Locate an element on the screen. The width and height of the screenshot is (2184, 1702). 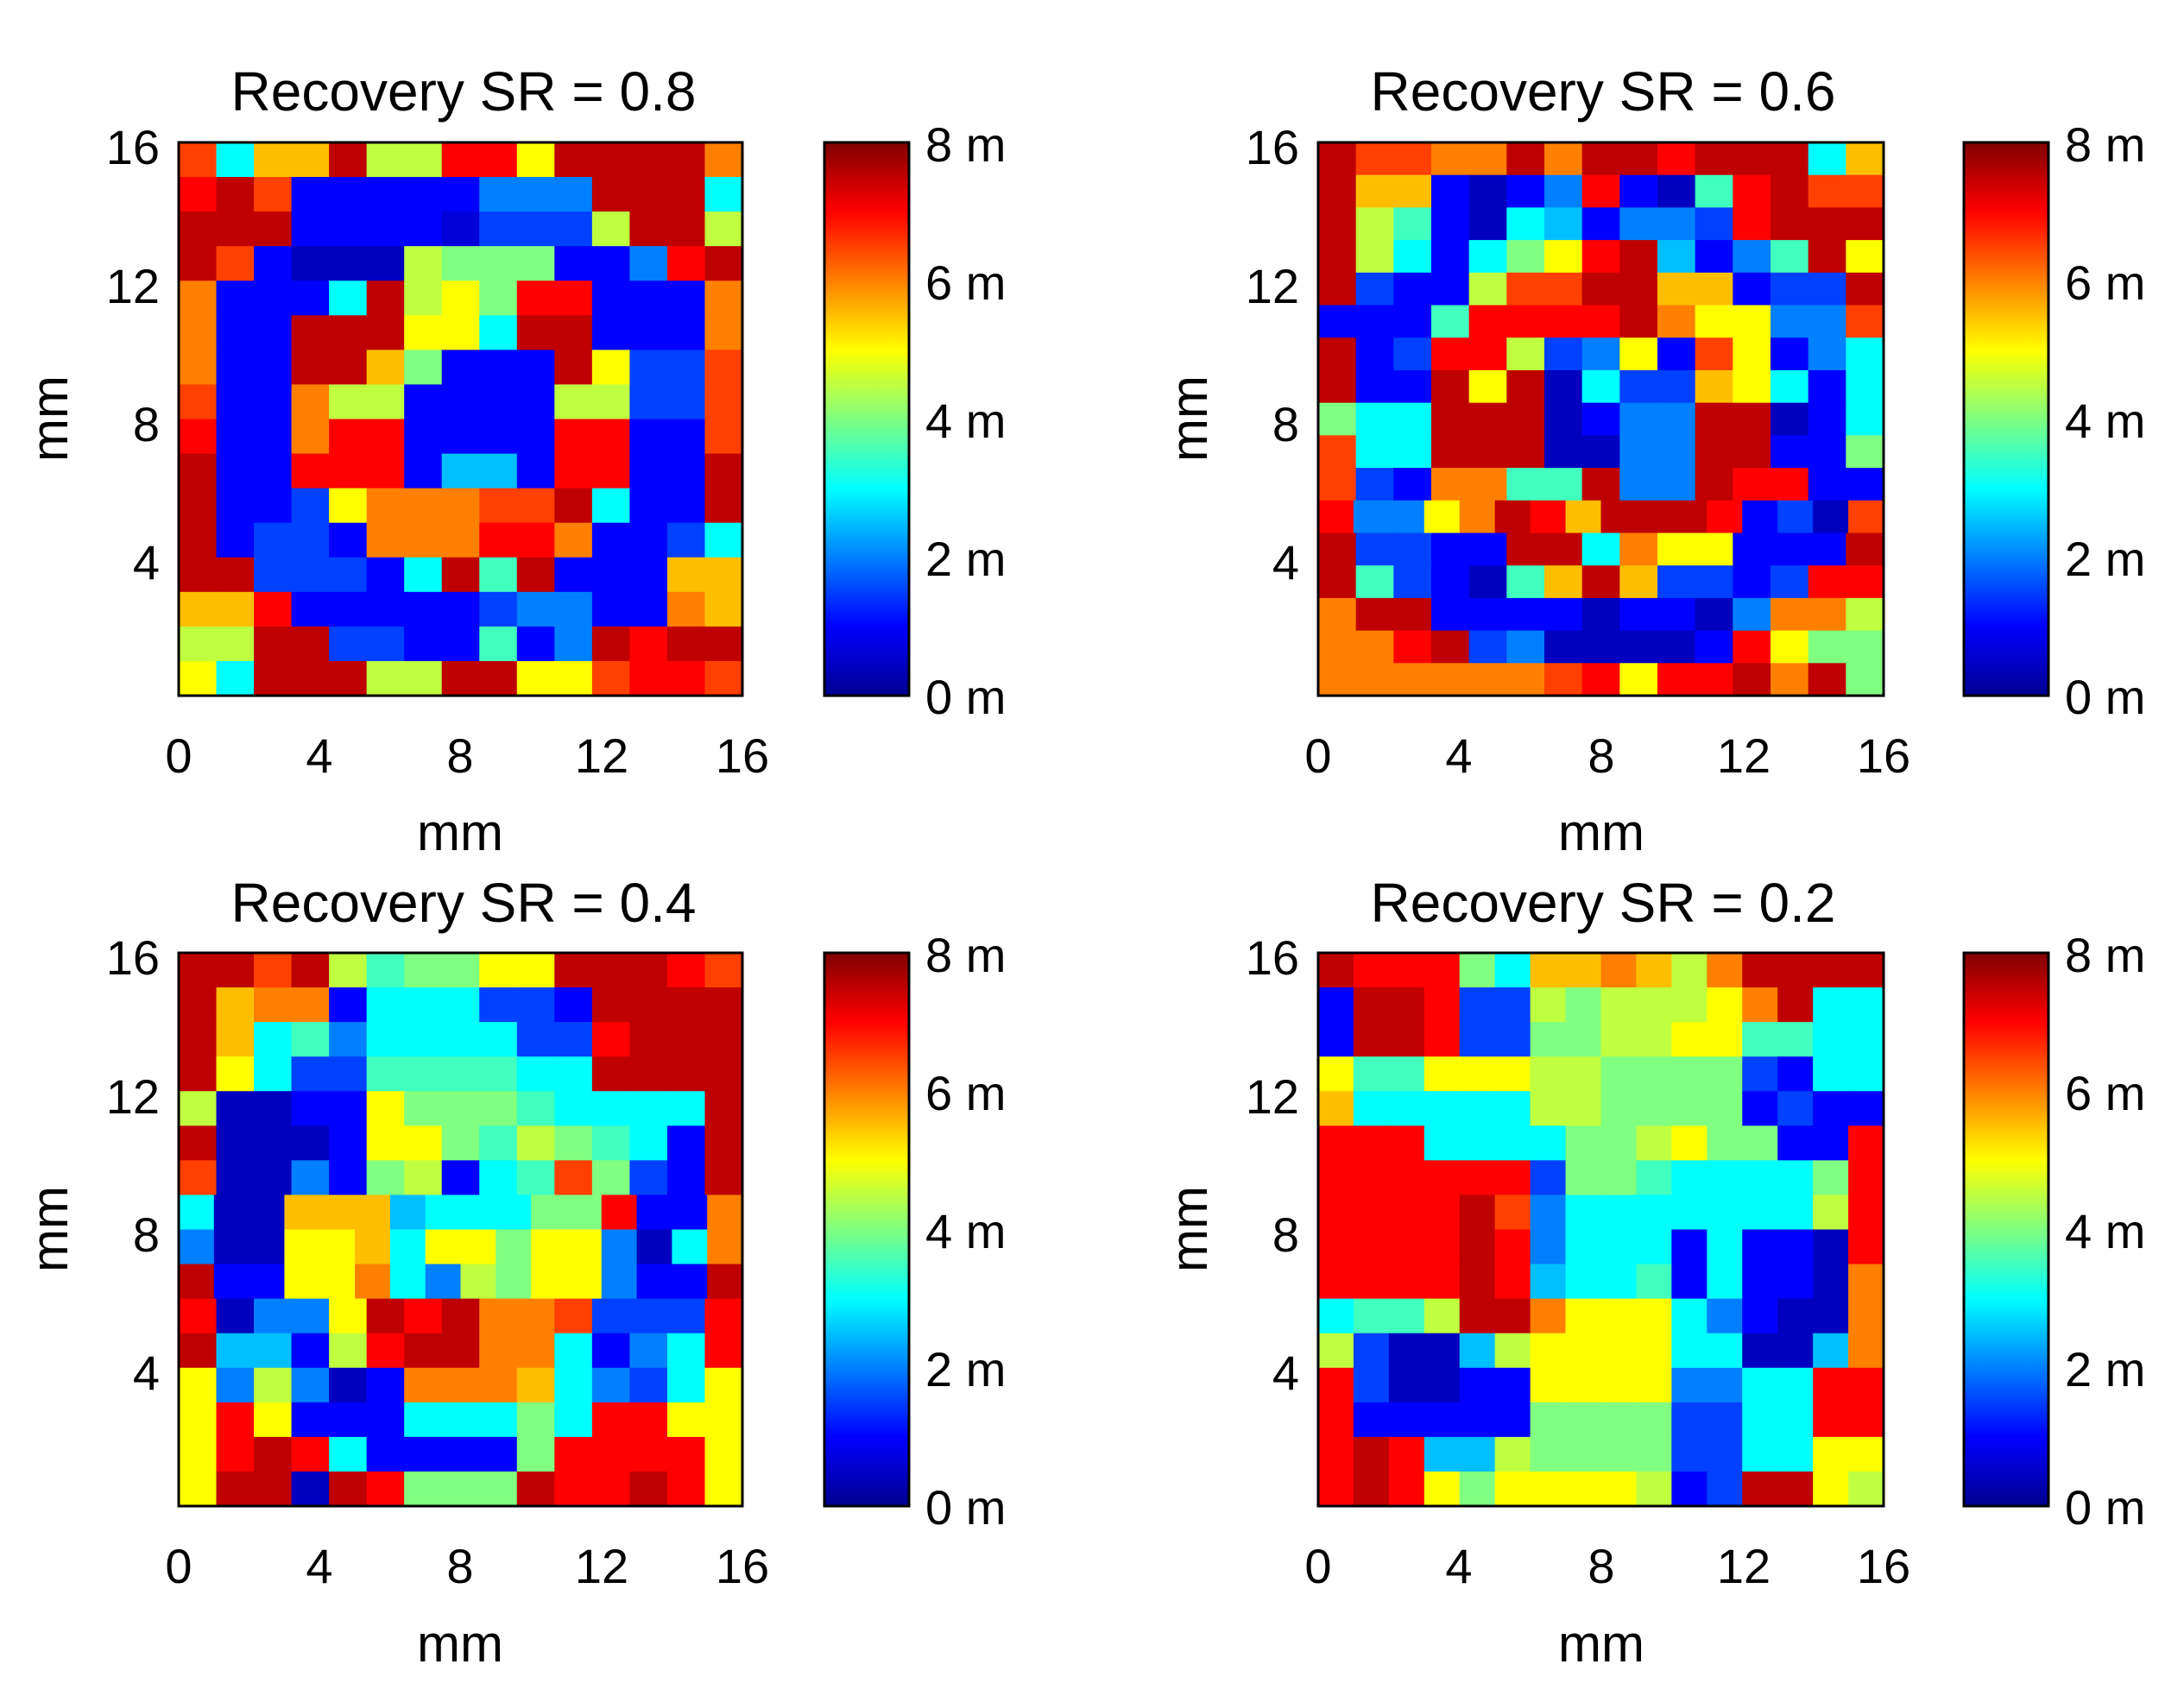
colorbar-tick-label: 6 m is located at coordinates (966, 282).